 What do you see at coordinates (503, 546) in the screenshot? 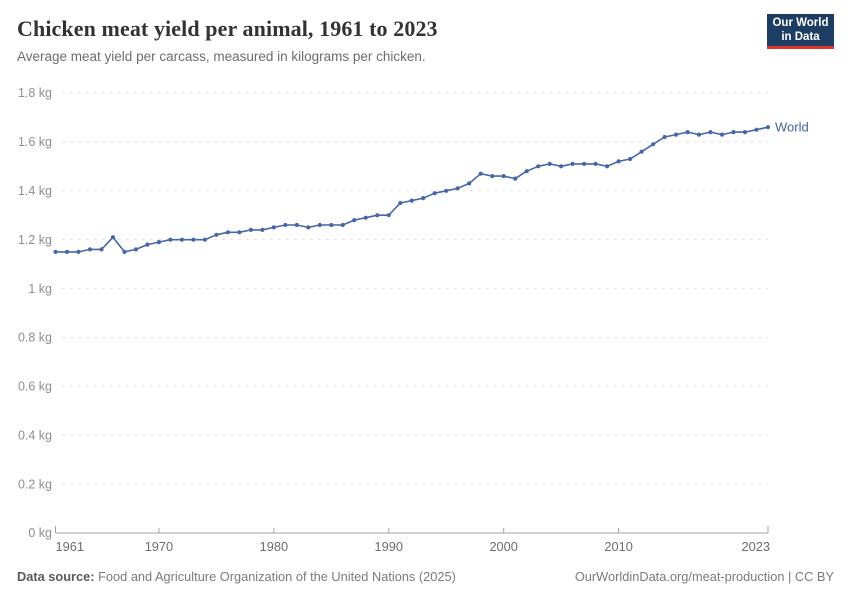
I see `x-tick-label: 2000` at bounding box center [503, 546].